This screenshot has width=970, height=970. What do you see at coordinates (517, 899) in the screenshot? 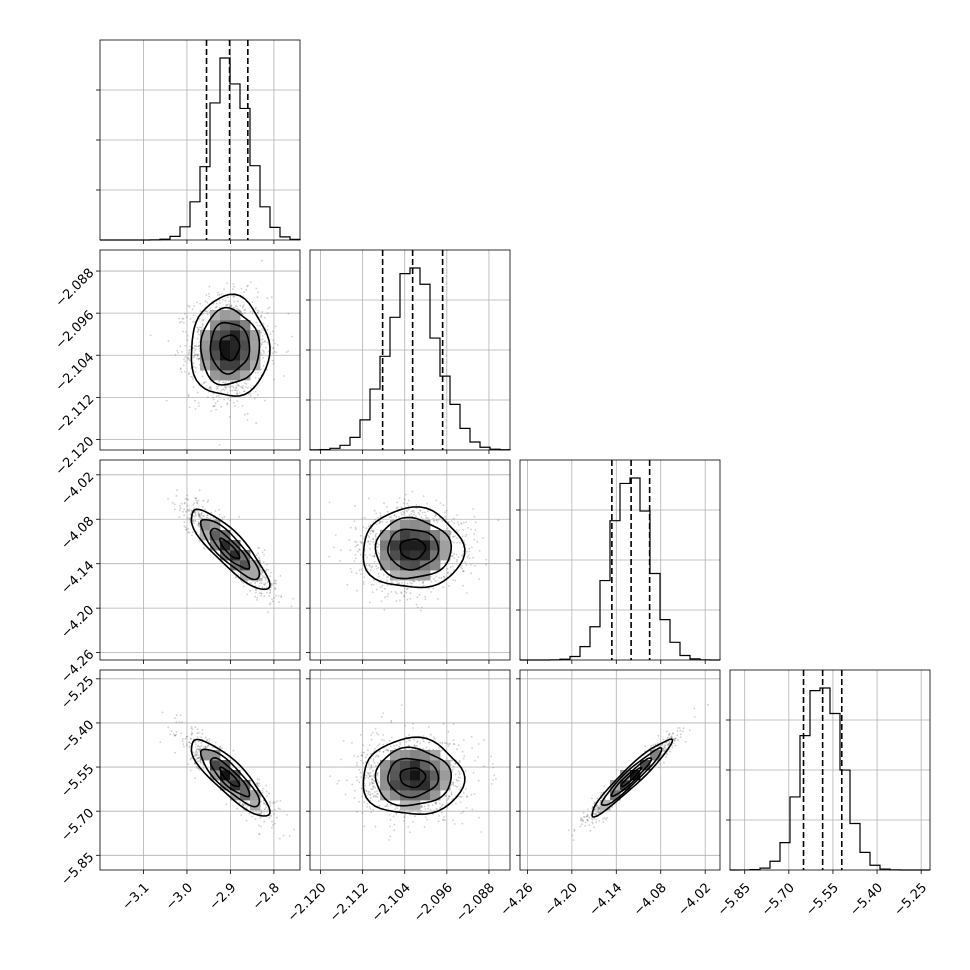
I see `x-tick-label: −4.26` at bounding box center [517, 899].